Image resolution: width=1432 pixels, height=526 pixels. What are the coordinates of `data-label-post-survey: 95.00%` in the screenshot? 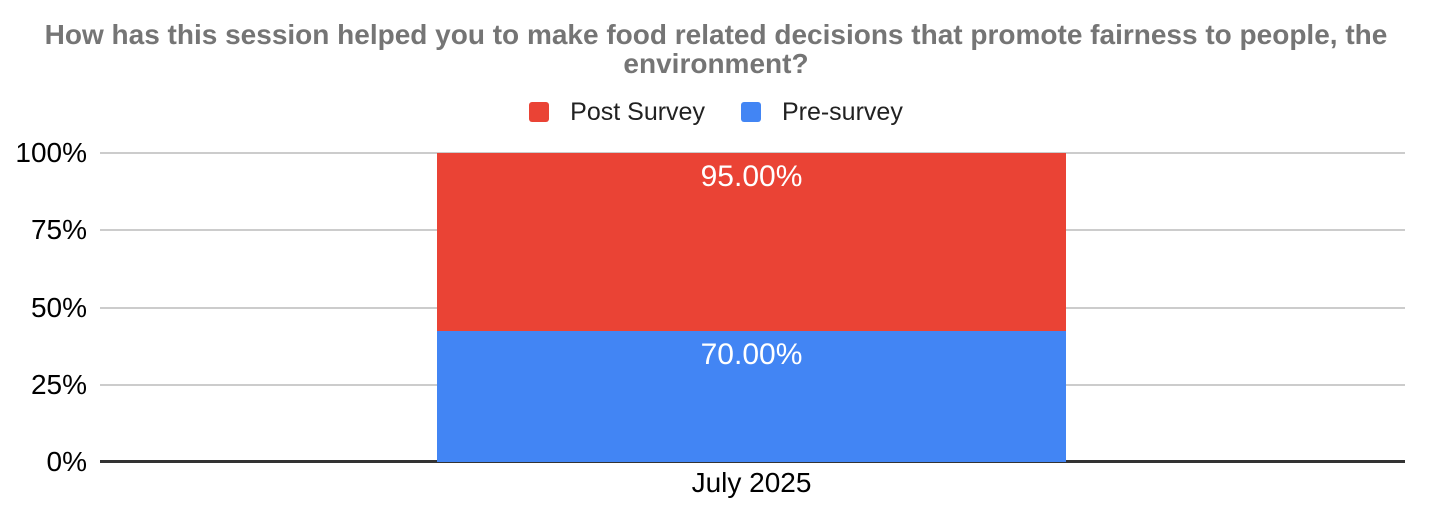 It's located at (751, 176).